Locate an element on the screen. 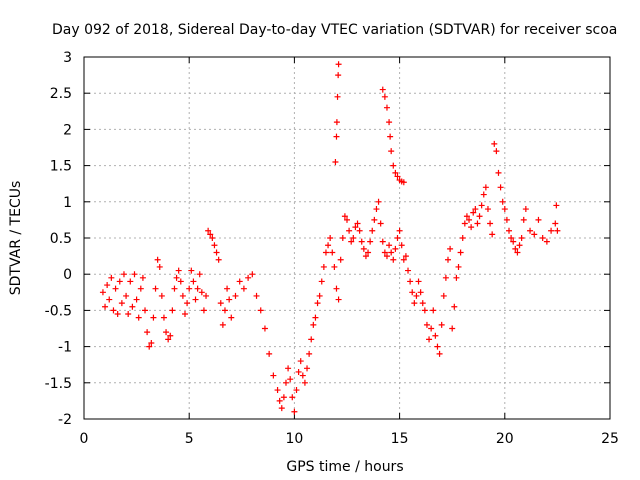 The height and width of the screenshot is (480, 640). x-tick-label: 10 is located at coordinates (294, 439).